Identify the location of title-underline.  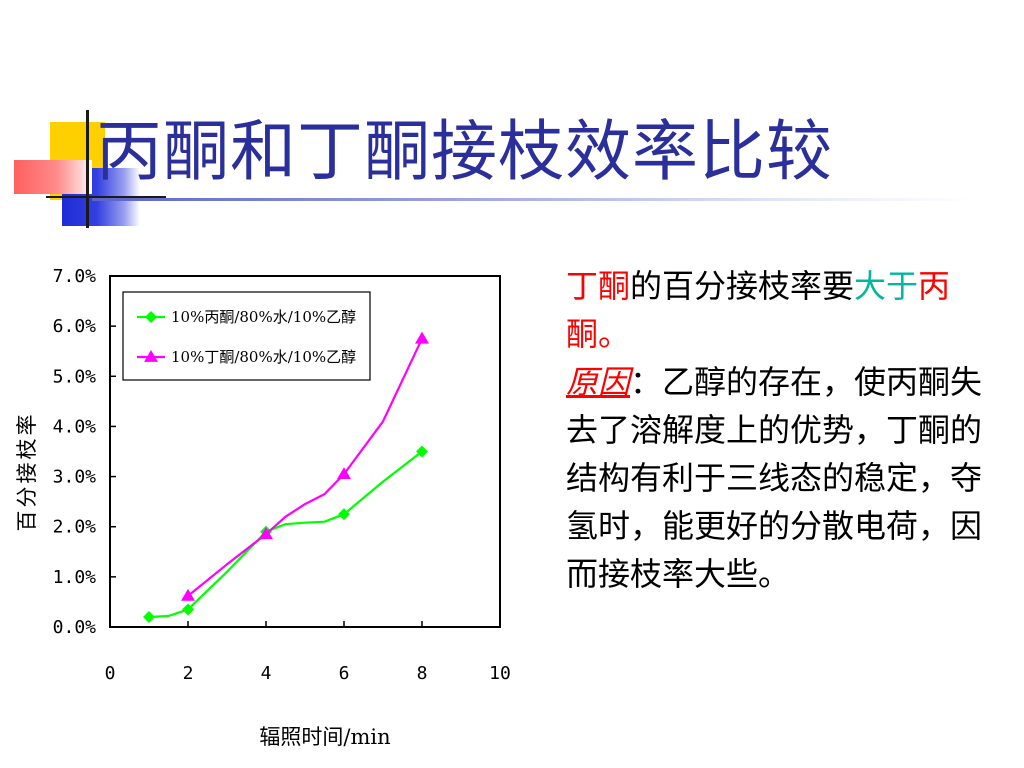
(532, 199).